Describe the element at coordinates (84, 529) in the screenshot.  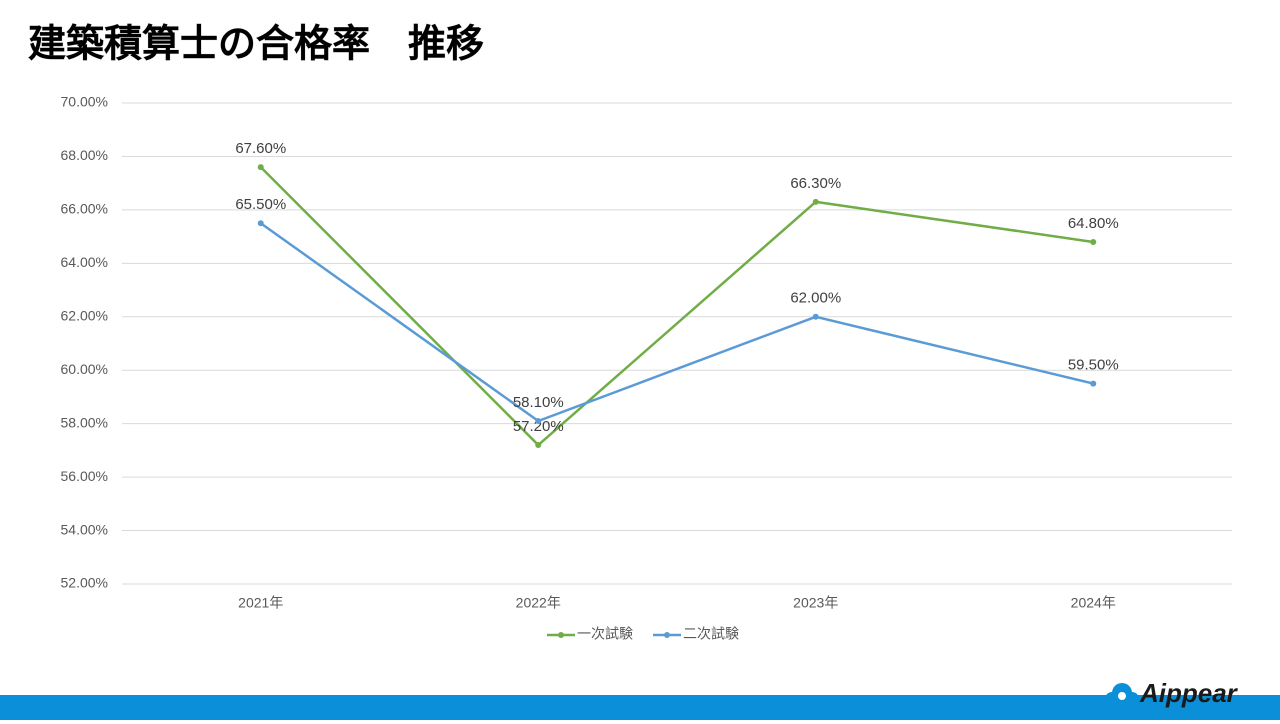
I see `y-tick-label: 54.00%` at that location.